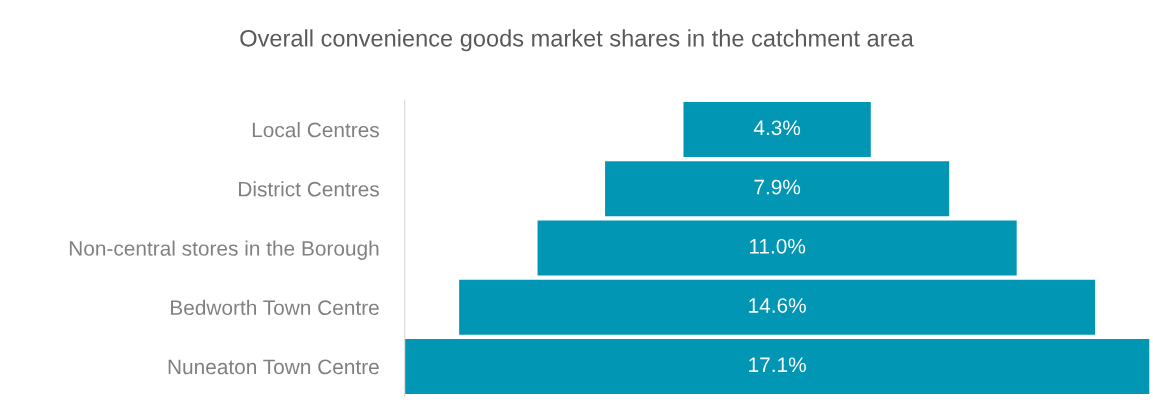  Describe the element at coordinates (275, 307) in the screenshot. I see `category-label: Bedworth Town Centre` at that location.